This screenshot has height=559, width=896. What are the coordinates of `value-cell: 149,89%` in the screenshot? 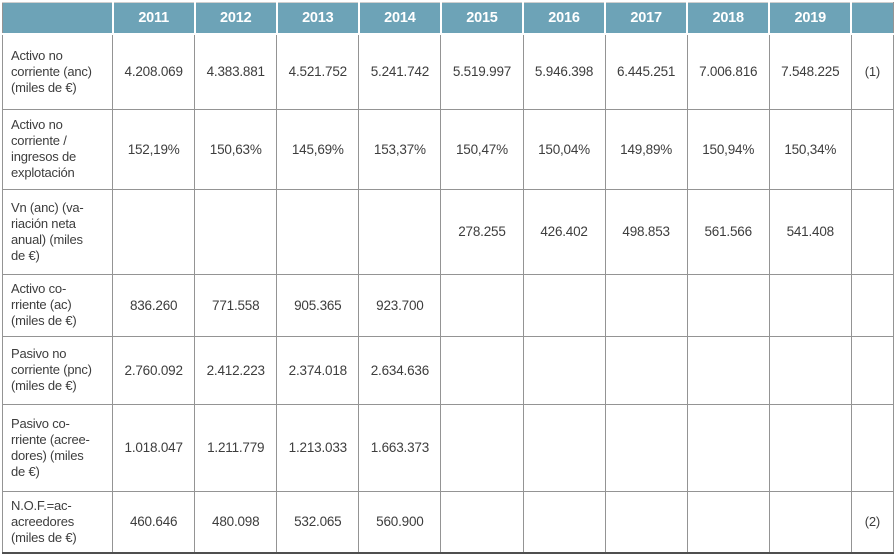 It's located at (646, 149).